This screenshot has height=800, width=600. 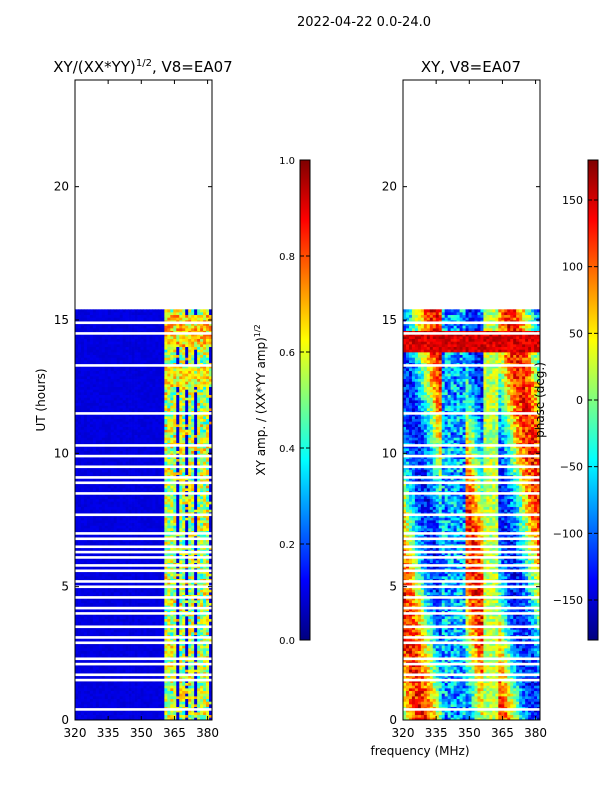 I want to click on phase-colorbar-tick-label: 50, so click(x=576, y=333).